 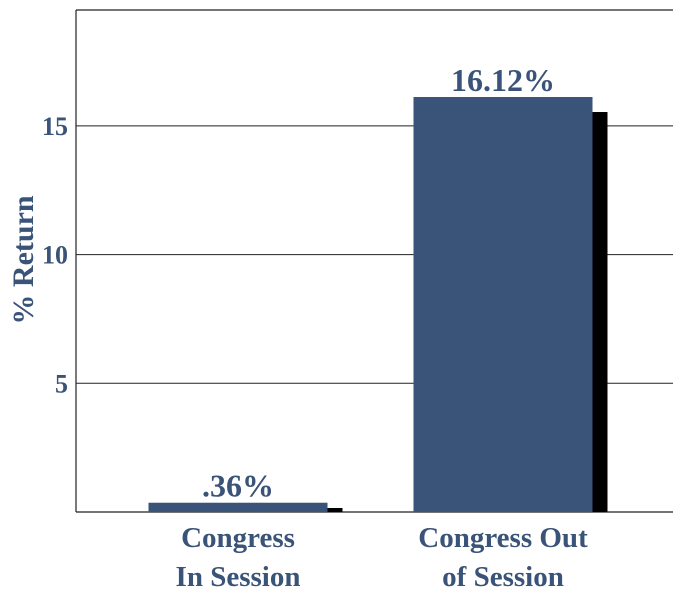 I want to click on y-tick-label: 10, so click(x=55, y=255).